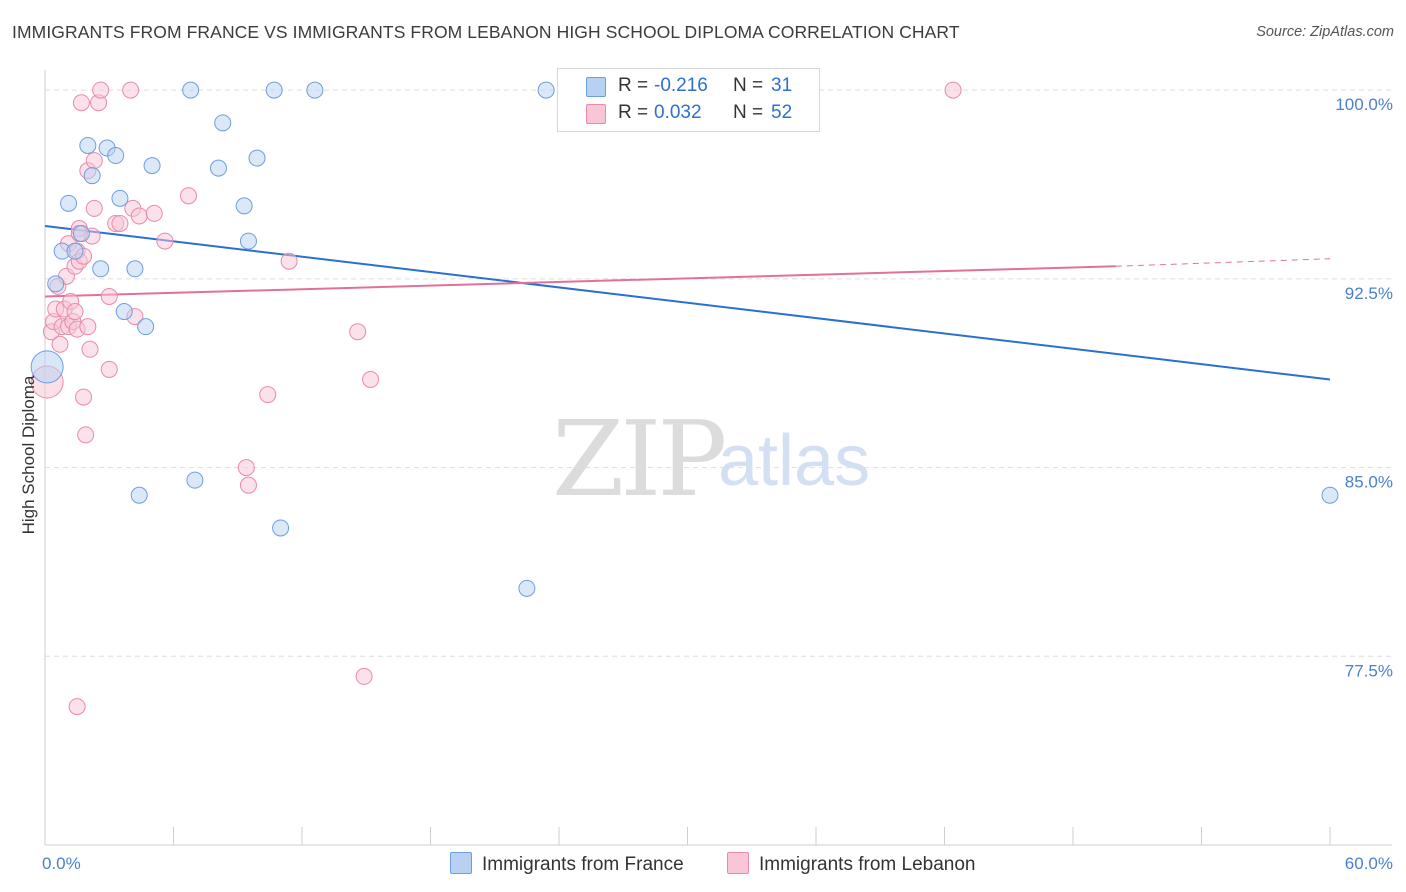  I want to click on stats-legend: R = -0.216 N = 31 R = 0.032 N = 52, so click(688, 100).